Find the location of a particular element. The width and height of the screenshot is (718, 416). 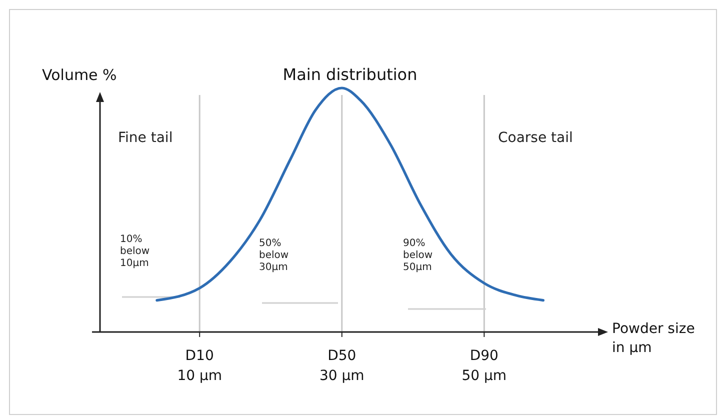

x-tick-label: 50 µm is located at coordinates (484, 376).